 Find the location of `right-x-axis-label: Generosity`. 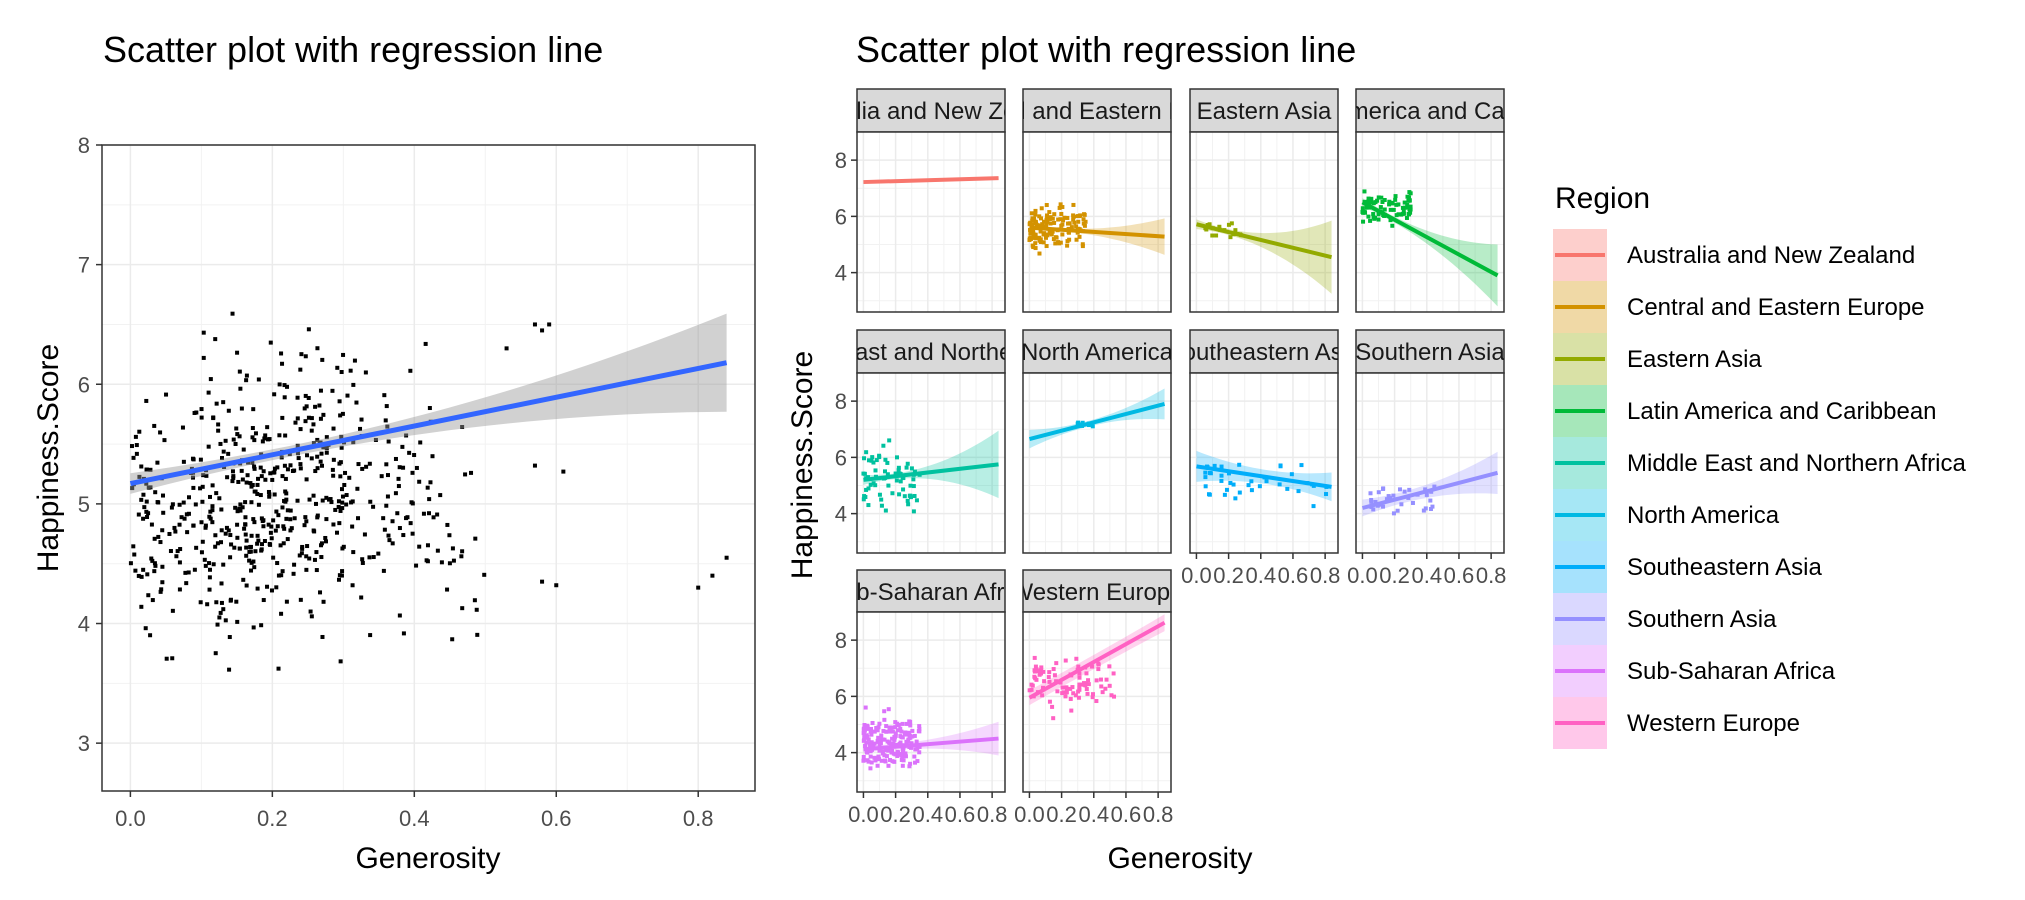

right-x-axis-label: Generosity is located at coordinates (1179, 858).